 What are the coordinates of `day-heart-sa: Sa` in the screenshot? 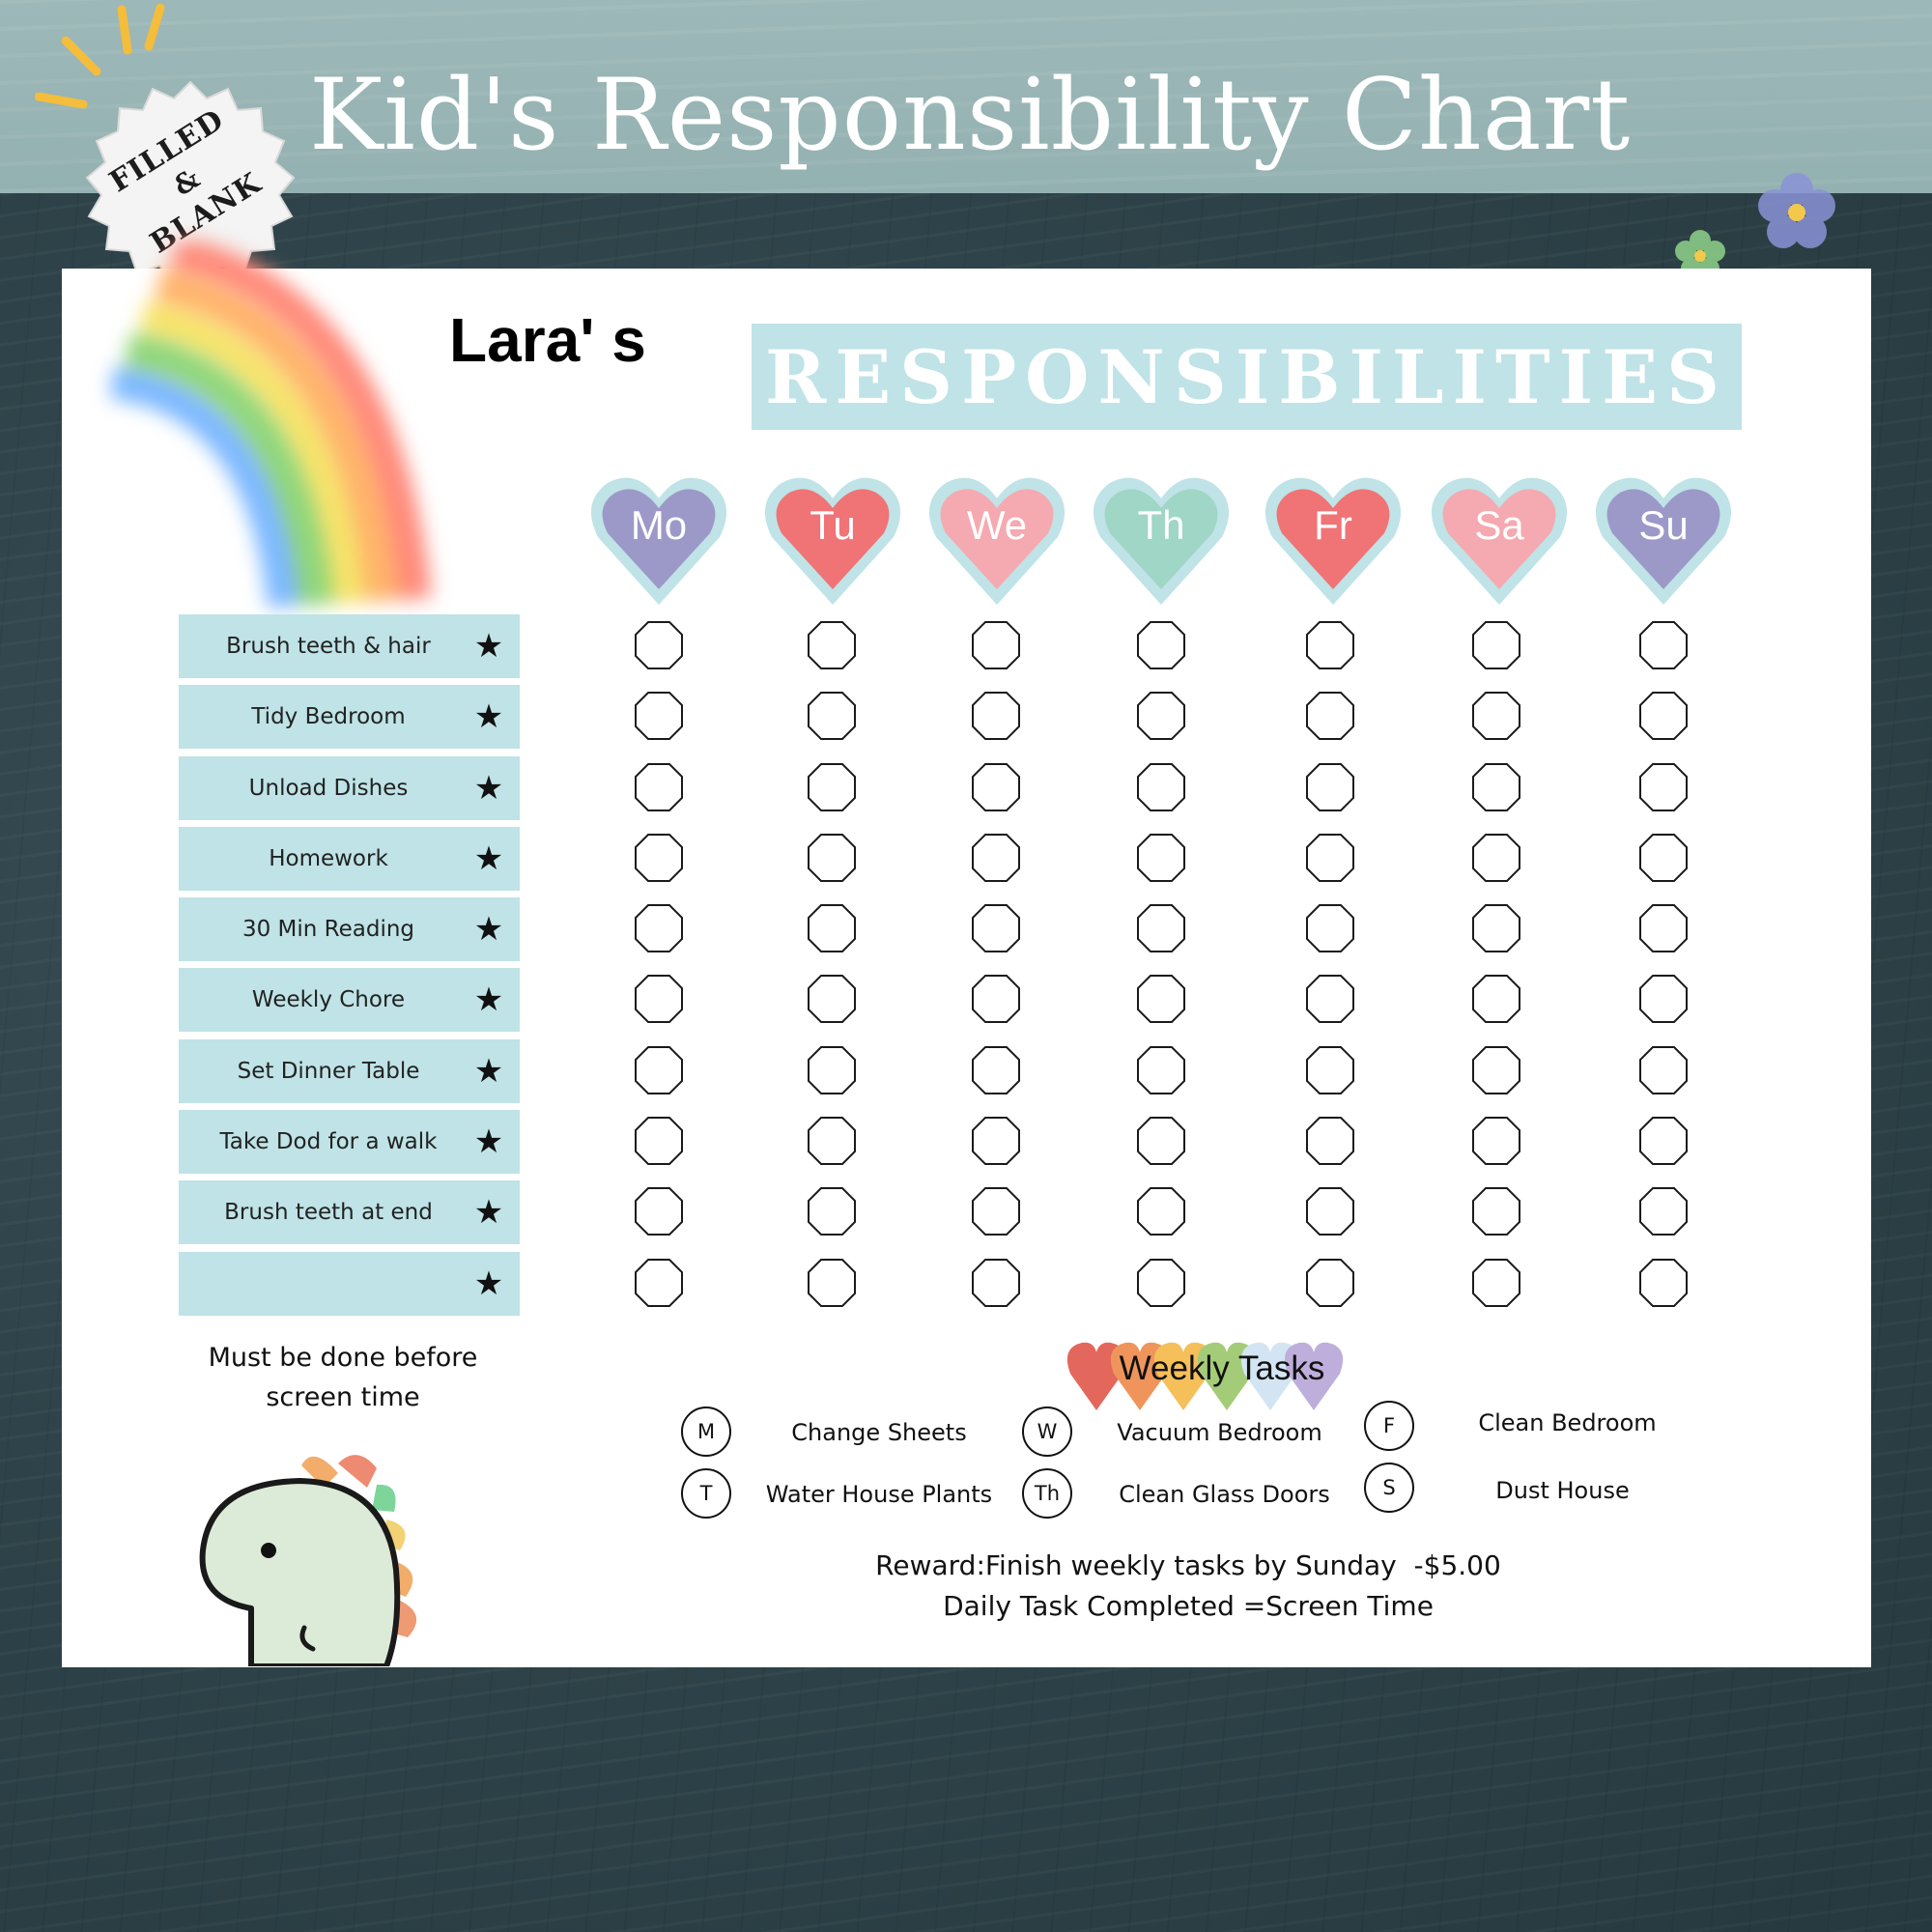 It's located at (1499, 541).